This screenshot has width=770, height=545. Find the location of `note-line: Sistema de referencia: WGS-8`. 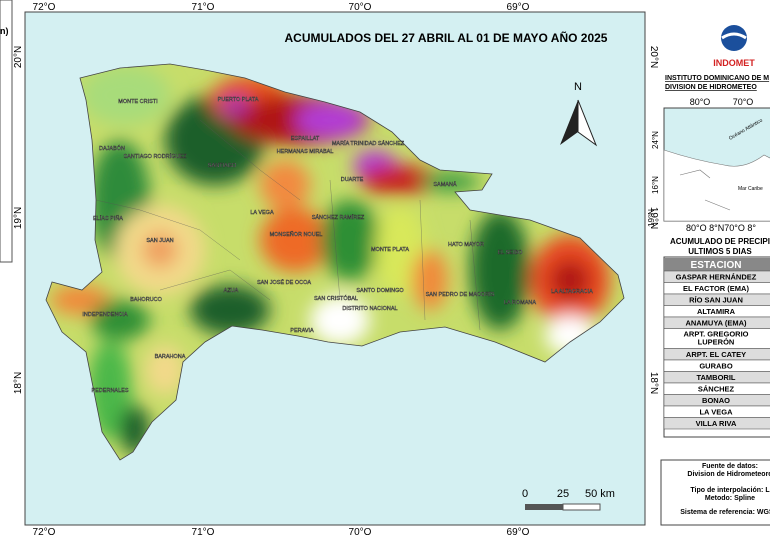

note-line: Sistema de referencia: WGS-8 is located at coordinates (725, 512).